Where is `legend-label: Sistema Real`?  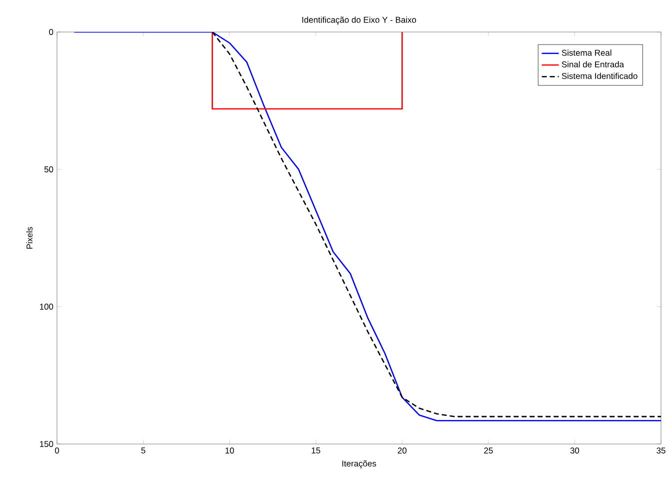
legend-label: Sistema Real is located at coordinates (587, 53).